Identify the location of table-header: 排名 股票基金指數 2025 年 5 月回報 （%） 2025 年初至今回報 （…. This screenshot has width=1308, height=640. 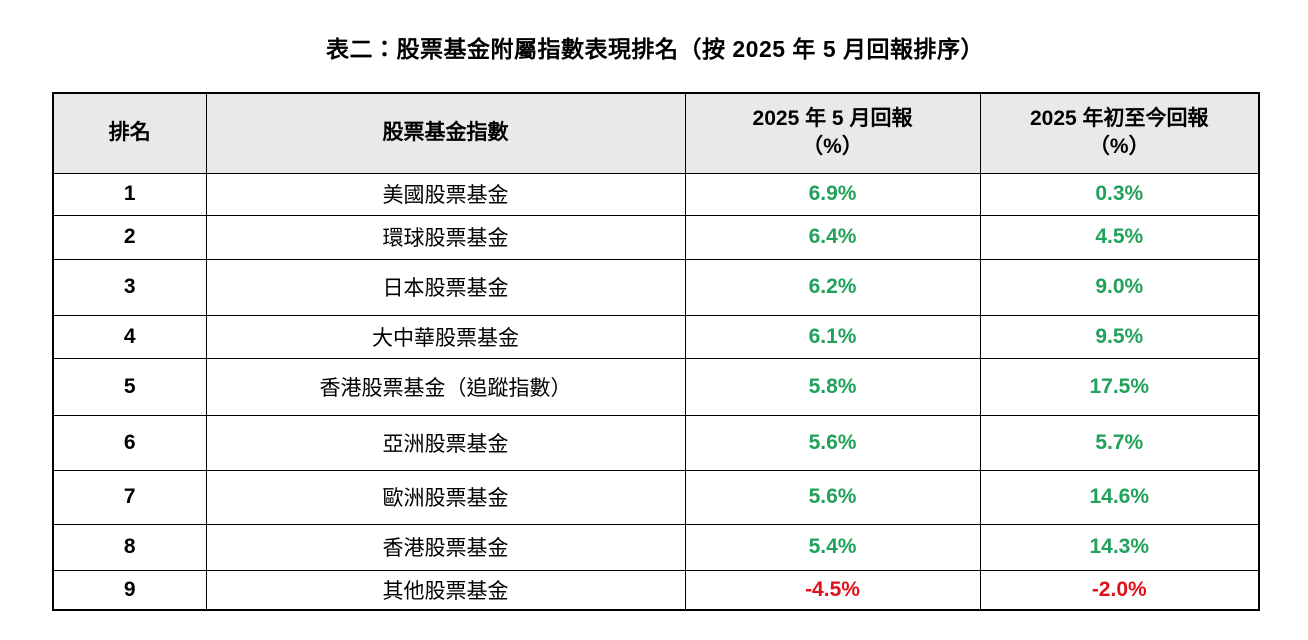
(656, 133).